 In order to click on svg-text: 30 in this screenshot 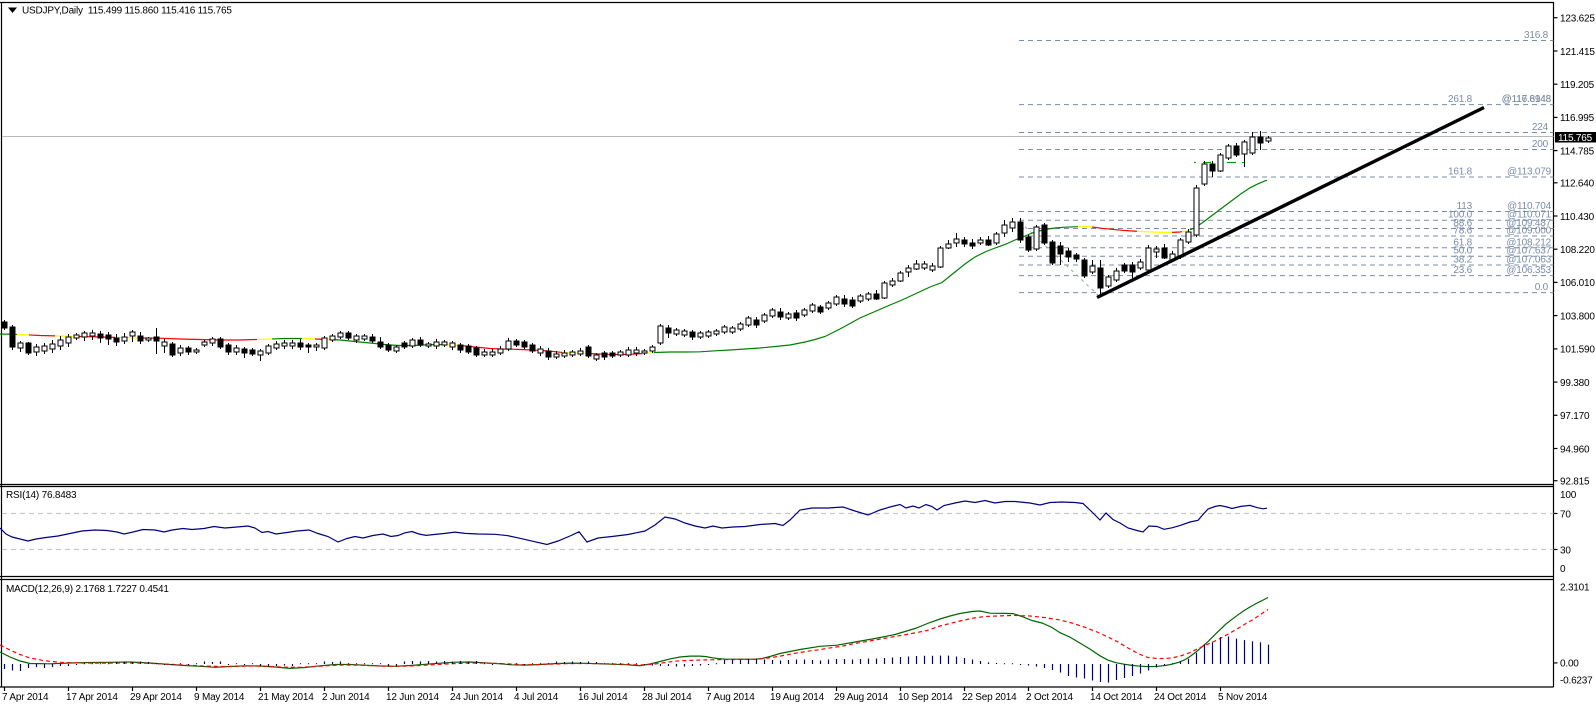, I will do `click(1565, 551)`.